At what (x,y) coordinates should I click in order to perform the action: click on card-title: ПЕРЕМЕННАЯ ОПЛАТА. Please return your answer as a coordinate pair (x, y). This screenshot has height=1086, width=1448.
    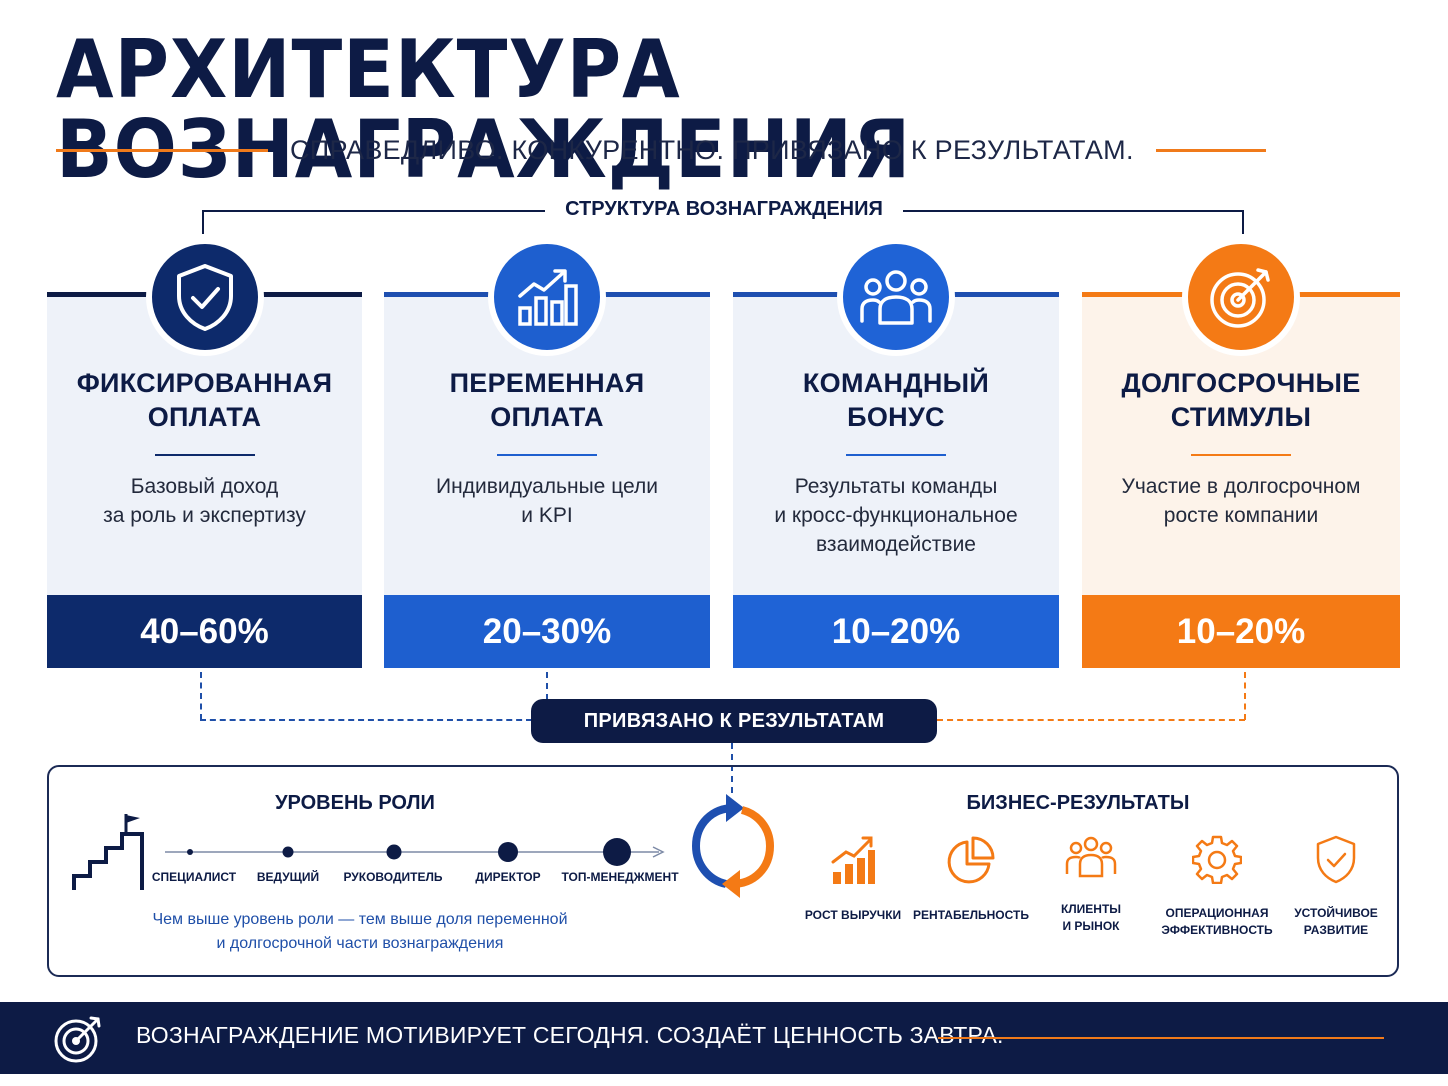
    Looking at the image, I should click on (547, 400).